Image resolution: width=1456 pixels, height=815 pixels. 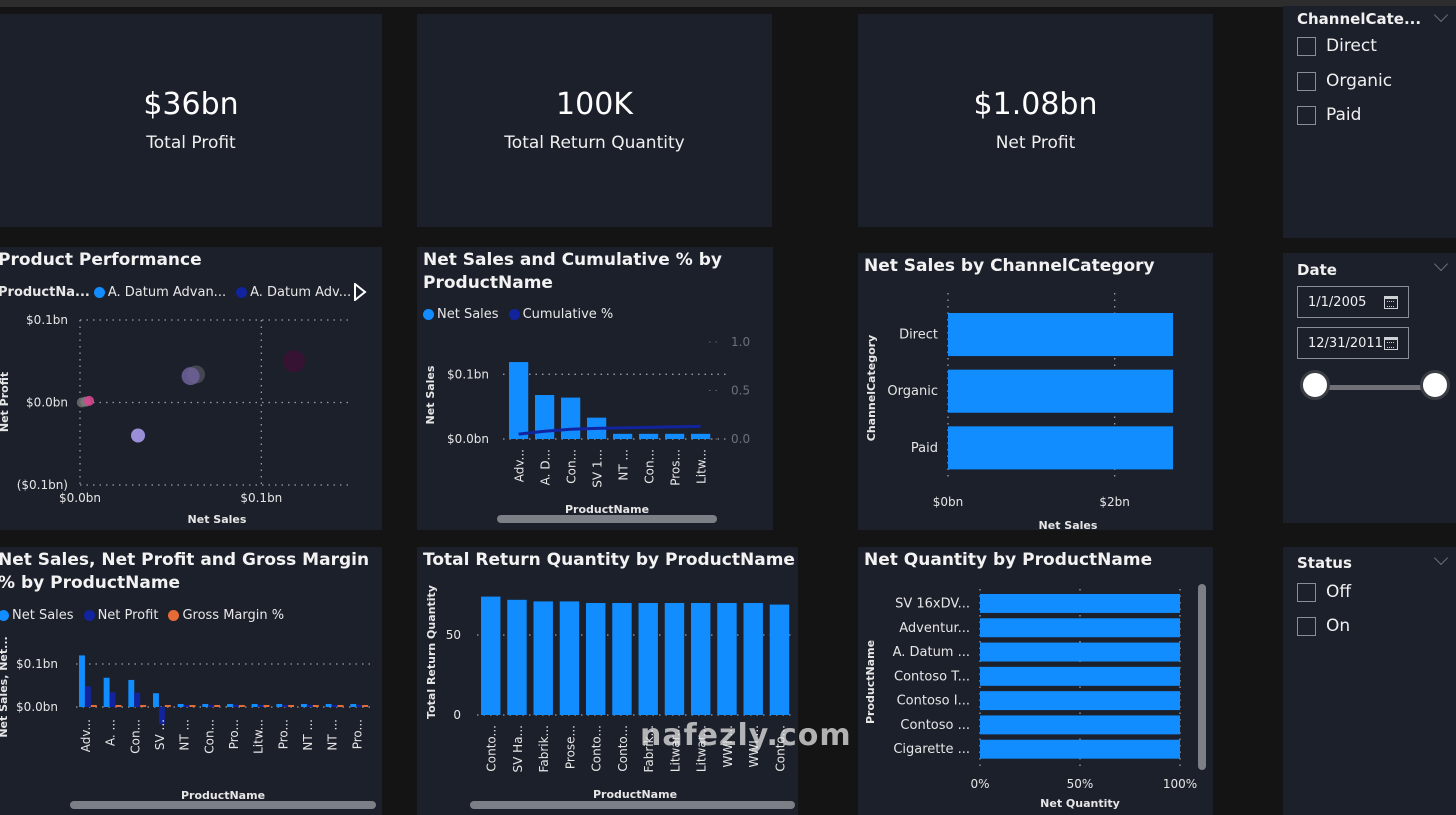 I want to click on x-tick-label: $0.0bn, so click(x=80, y=498).